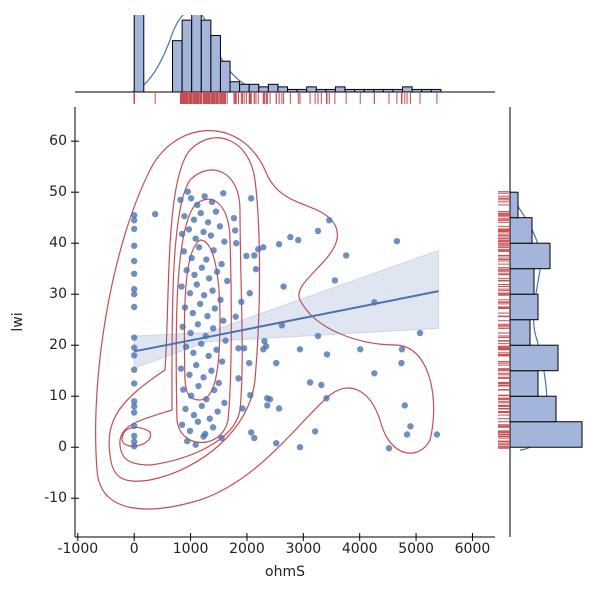 Image resolution: width=600 pixels, height=600 pixels. Describe the element at coordinates (18, 321) in the screenshot. I see `y-axis-label: lwi` at that location.